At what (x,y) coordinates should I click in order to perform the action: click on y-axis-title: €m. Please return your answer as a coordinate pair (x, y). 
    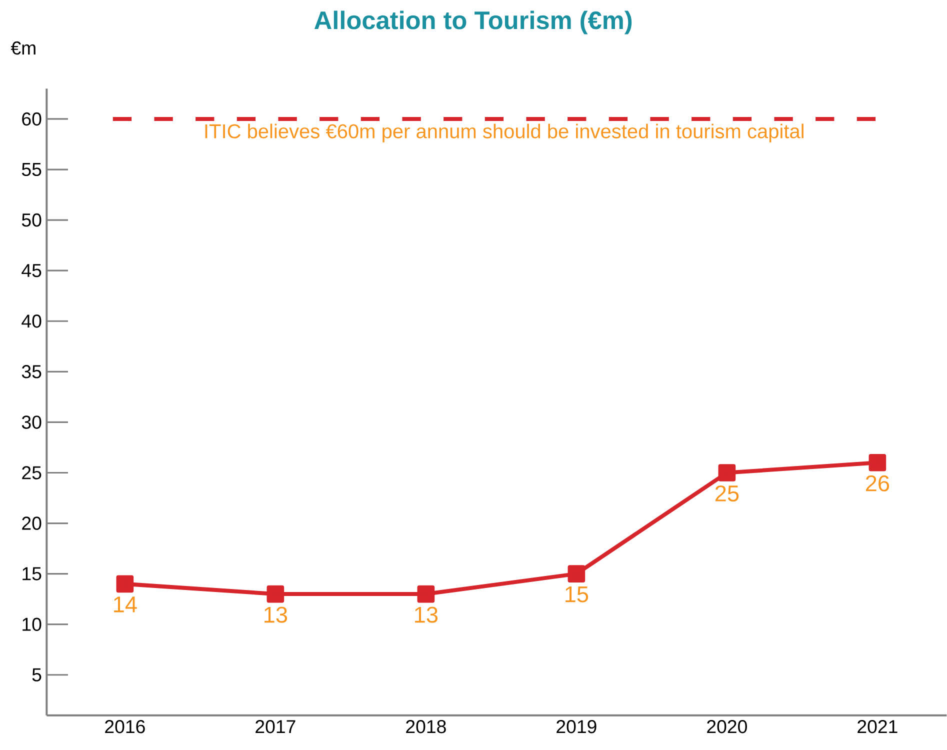
    Looking at the image, I should click on (23, 48).